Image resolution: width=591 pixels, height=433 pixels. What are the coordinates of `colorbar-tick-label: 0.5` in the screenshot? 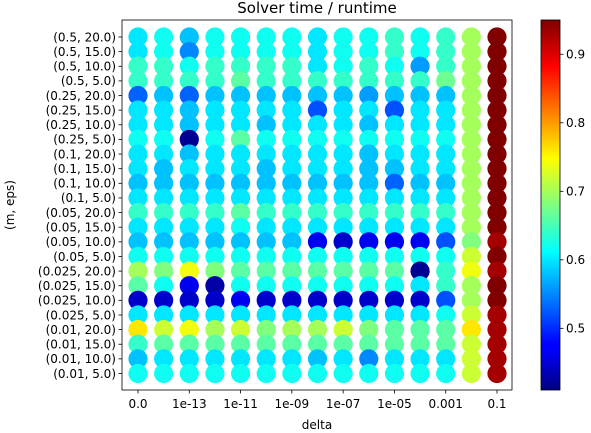 It's located at (575, 329).